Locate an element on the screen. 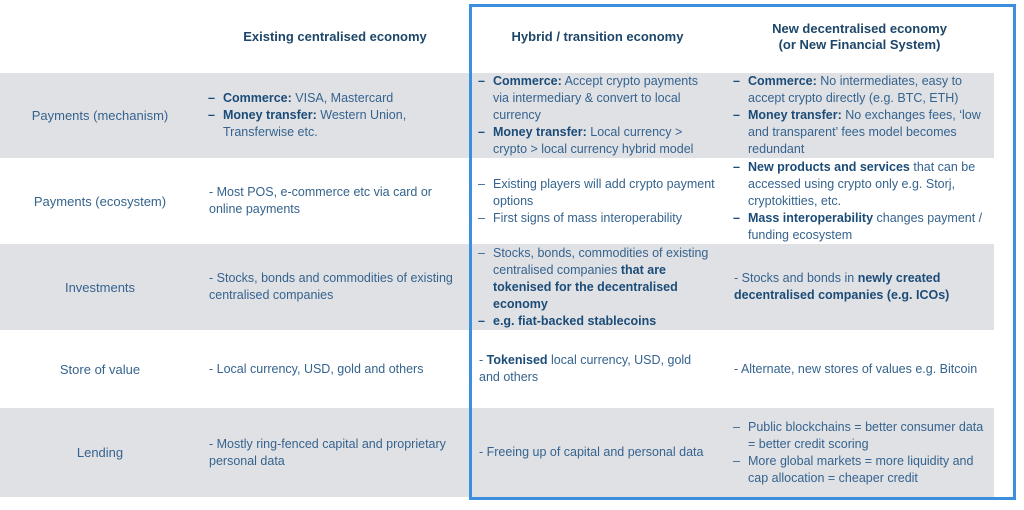 The height and width of the screenshot is (510, 1024). plain-text-item: - Local currency, USD, gold and others is located at coordinates (334, 369).